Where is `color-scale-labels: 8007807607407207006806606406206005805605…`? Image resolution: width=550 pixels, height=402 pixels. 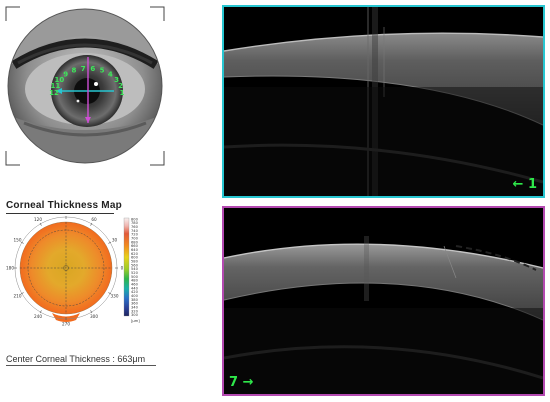 color-scale-labels: 8007807607407207006806606406206005805605… is located at coordinates (135, 267).